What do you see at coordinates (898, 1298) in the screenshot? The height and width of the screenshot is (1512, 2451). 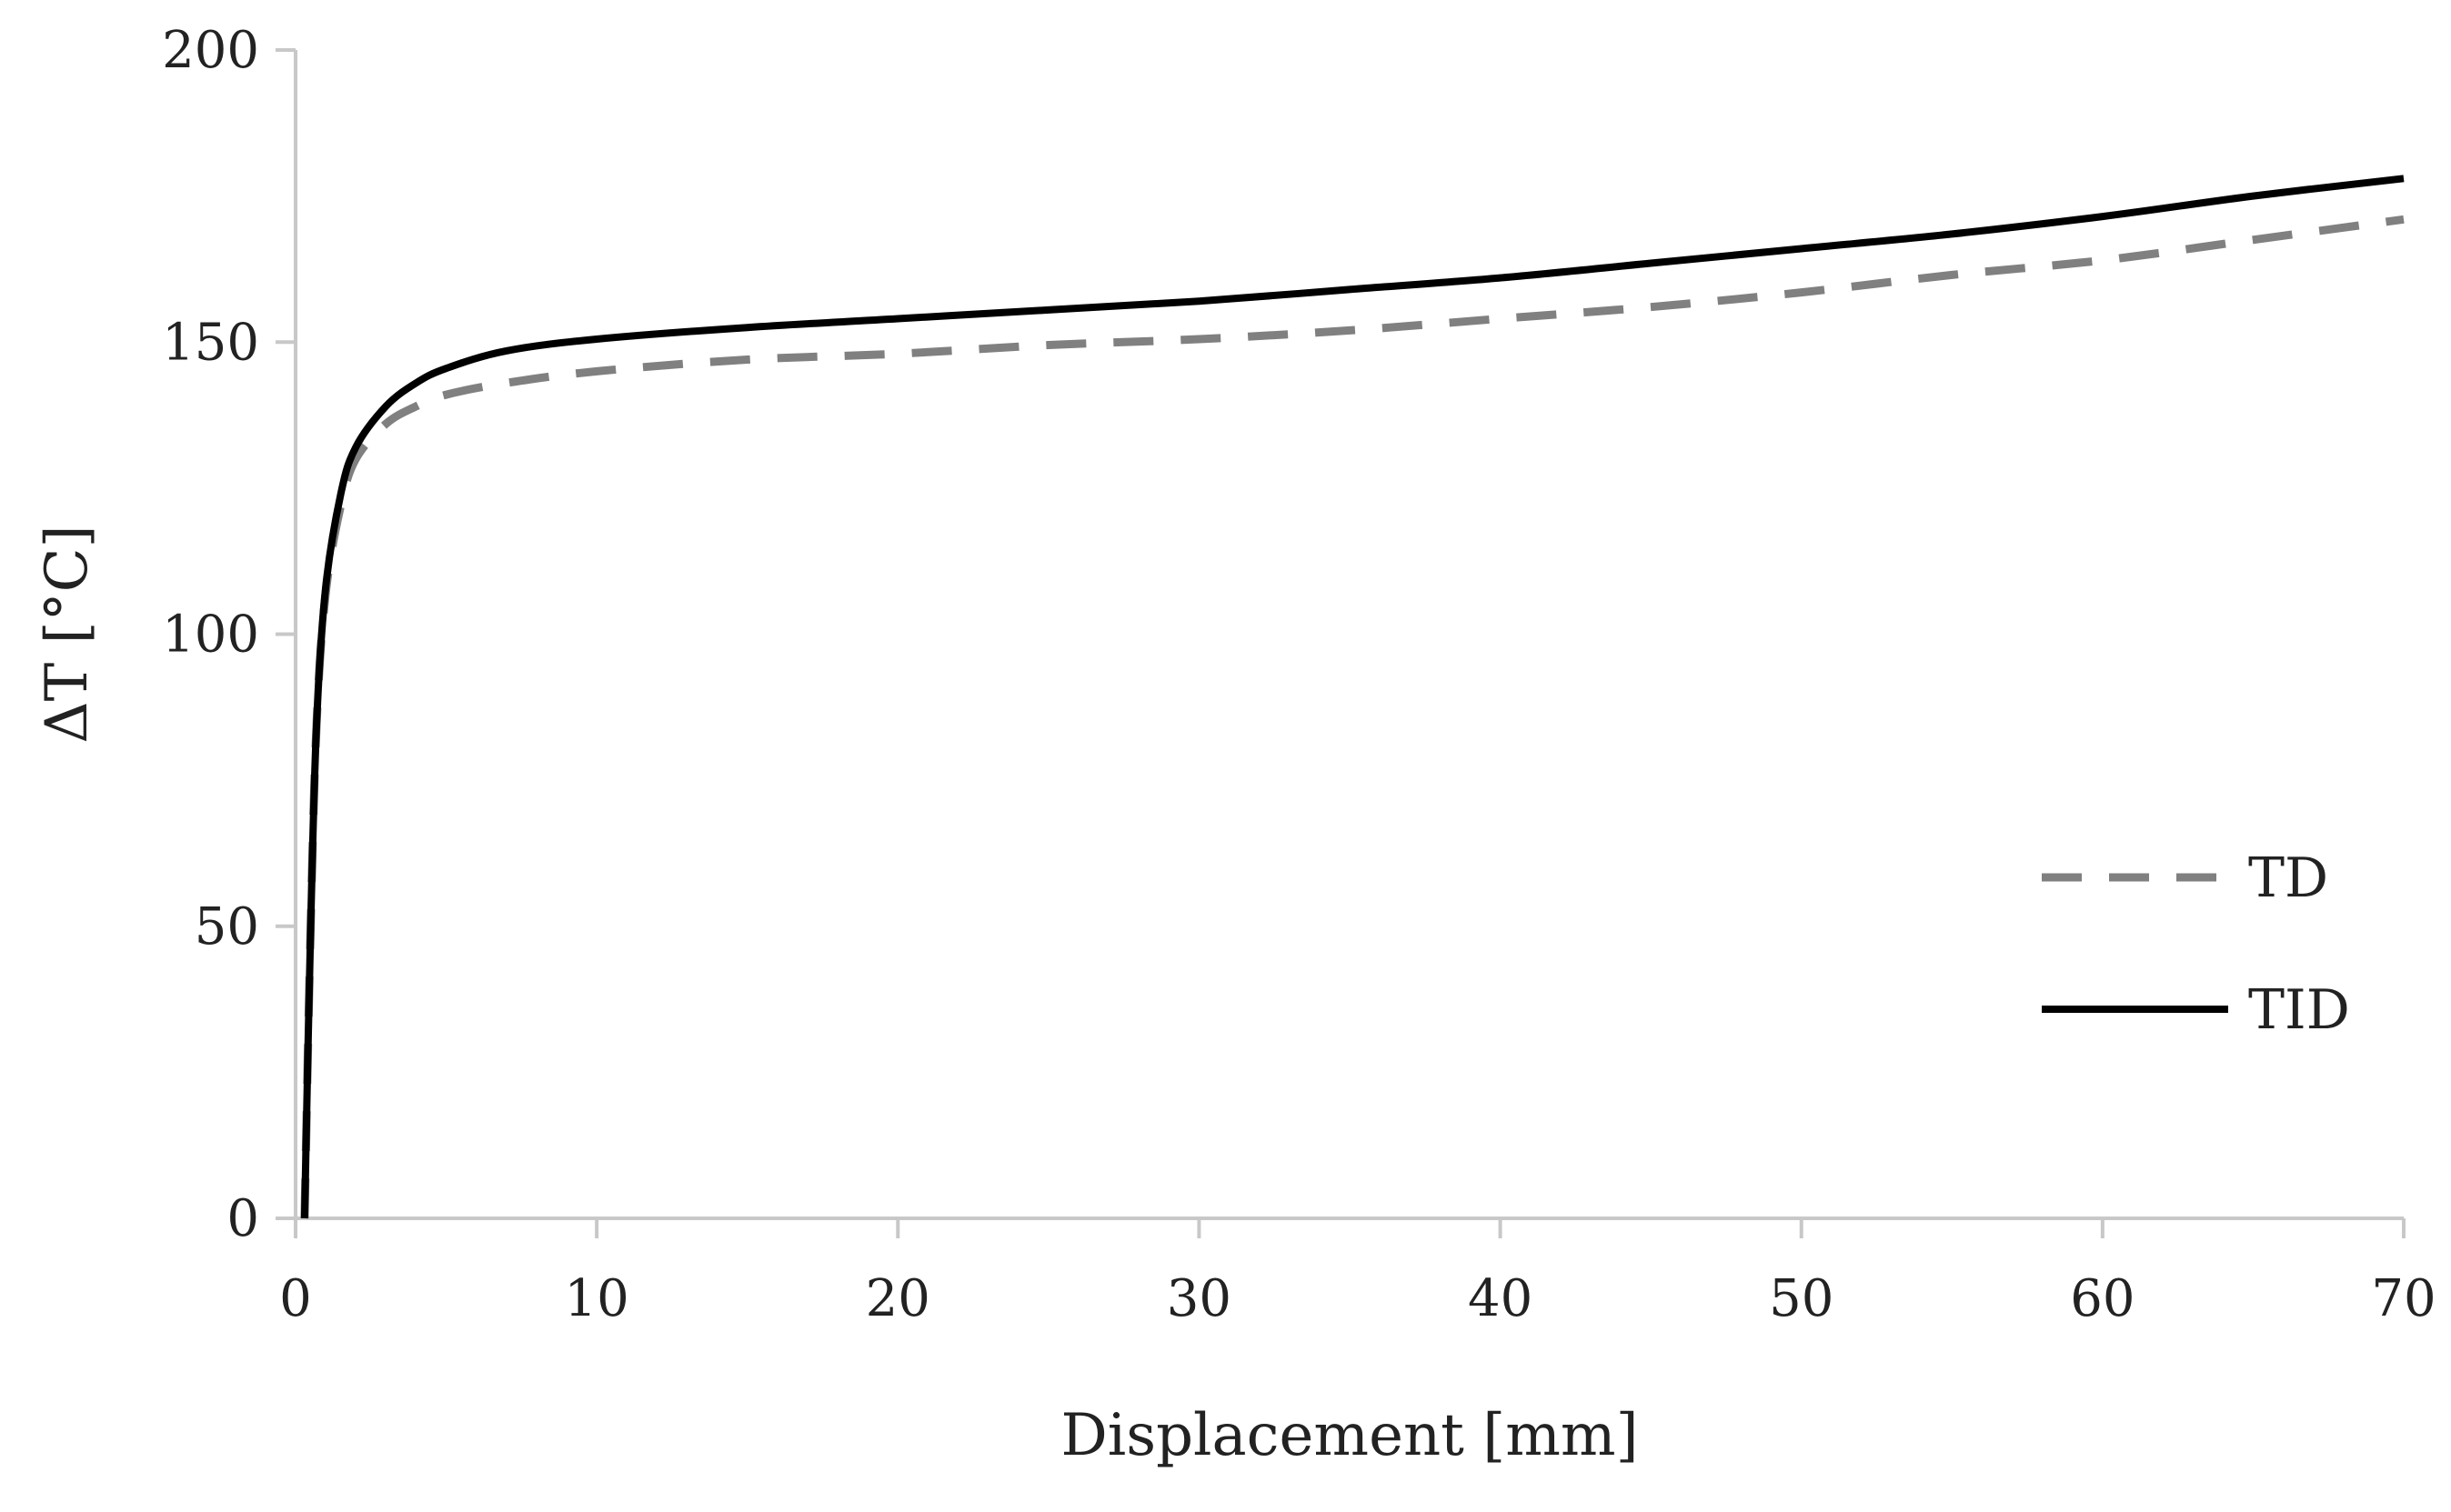 I see `x-tick-label: 20` at bounding box center [898, 1298].